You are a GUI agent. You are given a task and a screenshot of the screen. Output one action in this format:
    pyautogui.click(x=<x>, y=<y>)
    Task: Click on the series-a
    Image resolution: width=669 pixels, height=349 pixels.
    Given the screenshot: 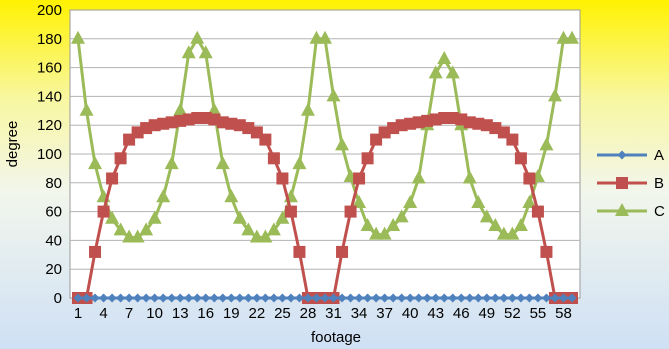 What is the action you would take?
    pyautogui.click(x=325, y=298)
    